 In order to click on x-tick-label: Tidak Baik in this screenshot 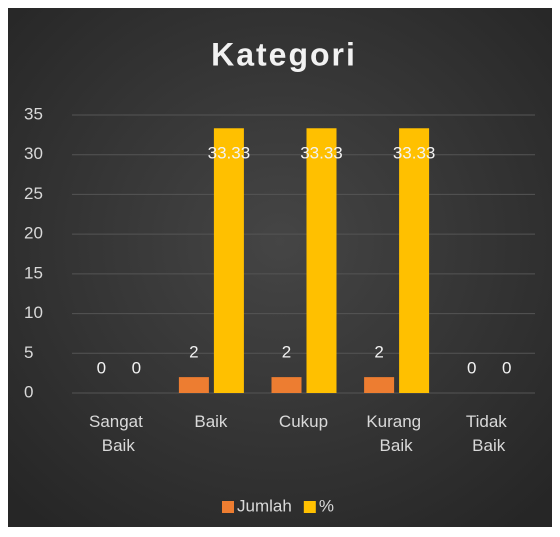, I will do `click(489, 433)`.